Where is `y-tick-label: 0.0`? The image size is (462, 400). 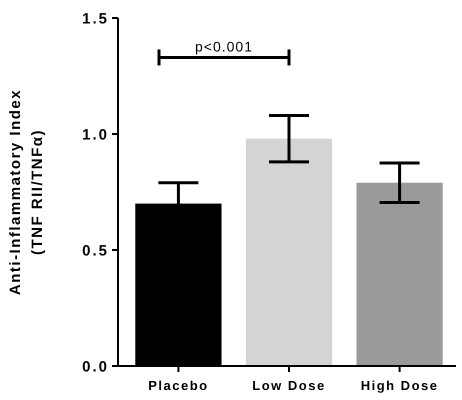 y-tick-label: 0.0 is located at coordinates (95, 367).